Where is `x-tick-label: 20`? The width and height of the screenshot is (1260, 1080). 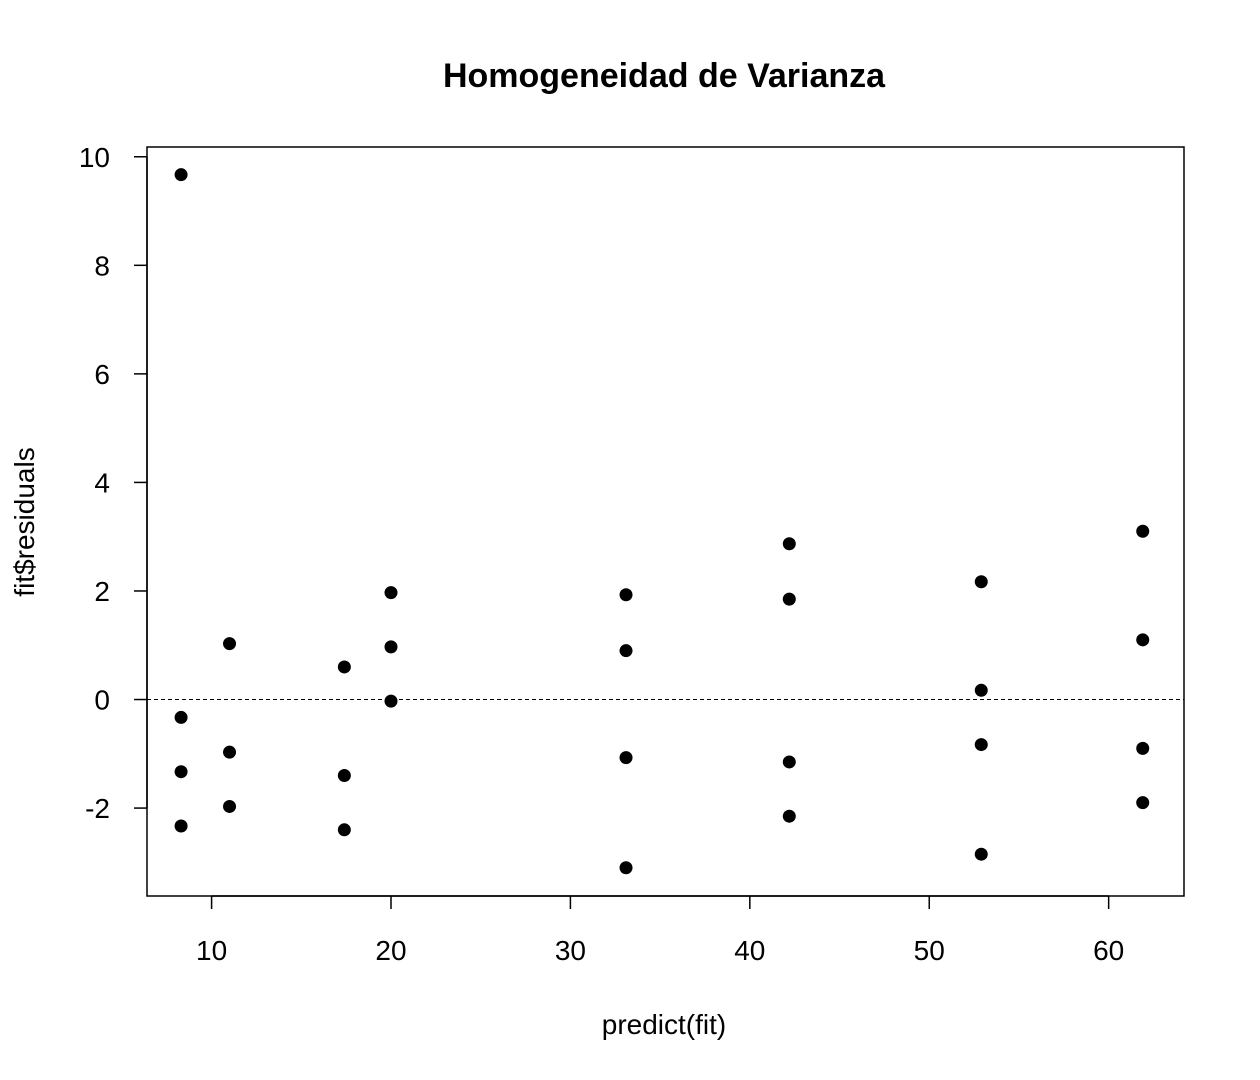
x-tick-label: 20 is located at coordinates (390, 950).